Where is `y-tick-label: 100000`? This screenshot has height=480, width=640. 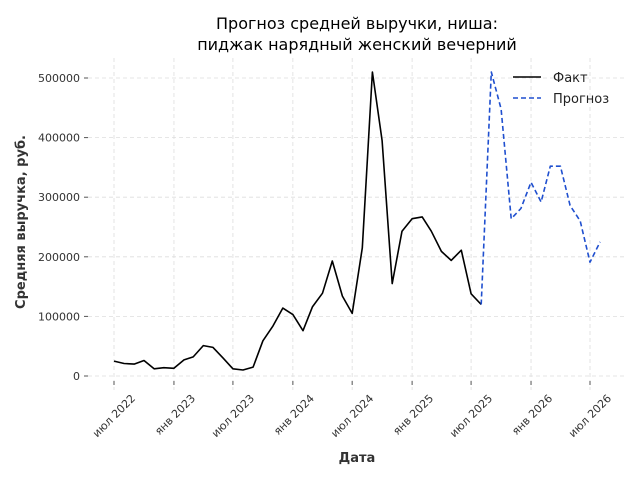 y-tick-label: 100000 is located at coordinates (59, 316).